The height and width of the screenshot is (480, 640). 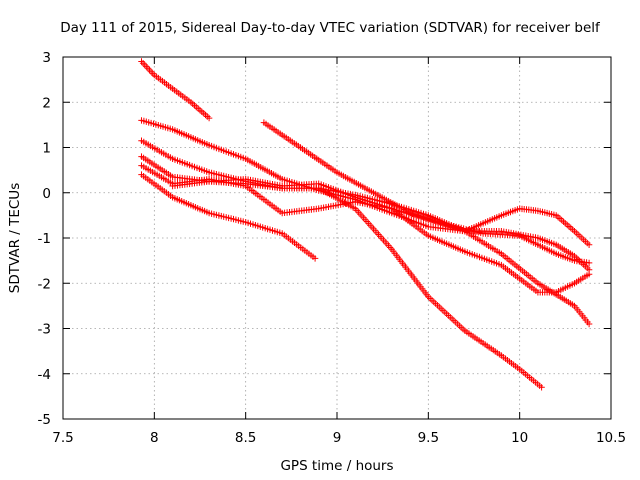 What do you see at coordinates (428, 438) in the screenshot?
I see `x-tick-label: 9.5` at bounding box center [428, 438].